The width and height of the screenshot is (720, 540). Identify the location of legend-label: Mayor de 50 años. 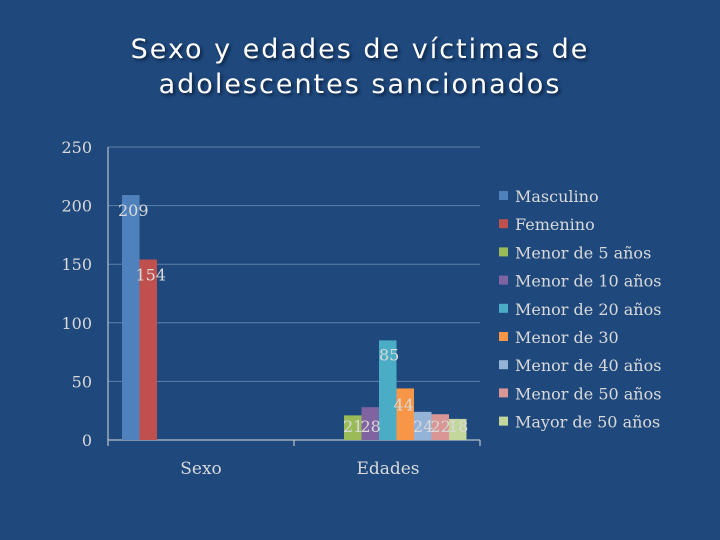
(587, 422).